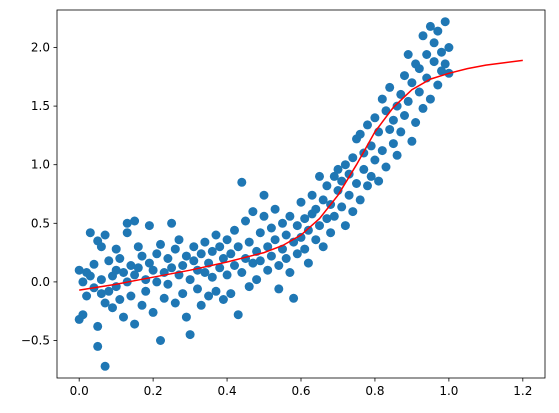 The image size is (559, 413). Describe the element at coordinates (40, 48) in the screenshot. I see `y-tick-label: 2.0` at that location.